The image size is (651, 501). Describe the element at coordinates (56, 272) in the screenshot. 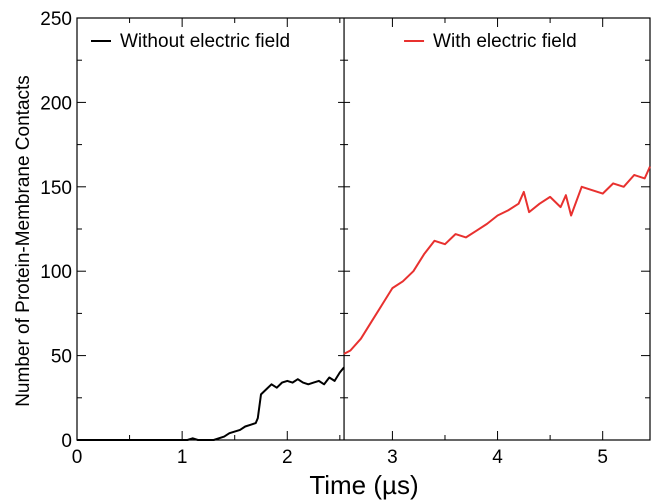

I see `y-tick-label: 100` at that location.